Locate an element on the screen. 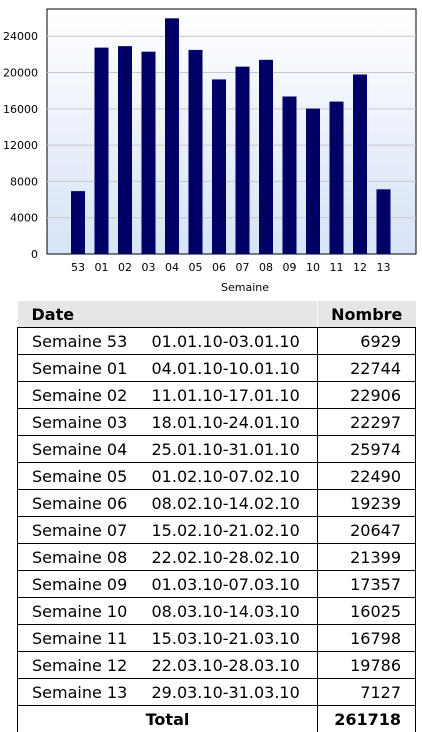 This screenshot has width=422, height=732. date-range-cell: 08.03.10-14.03.10 is located at coordinates (235, 611).